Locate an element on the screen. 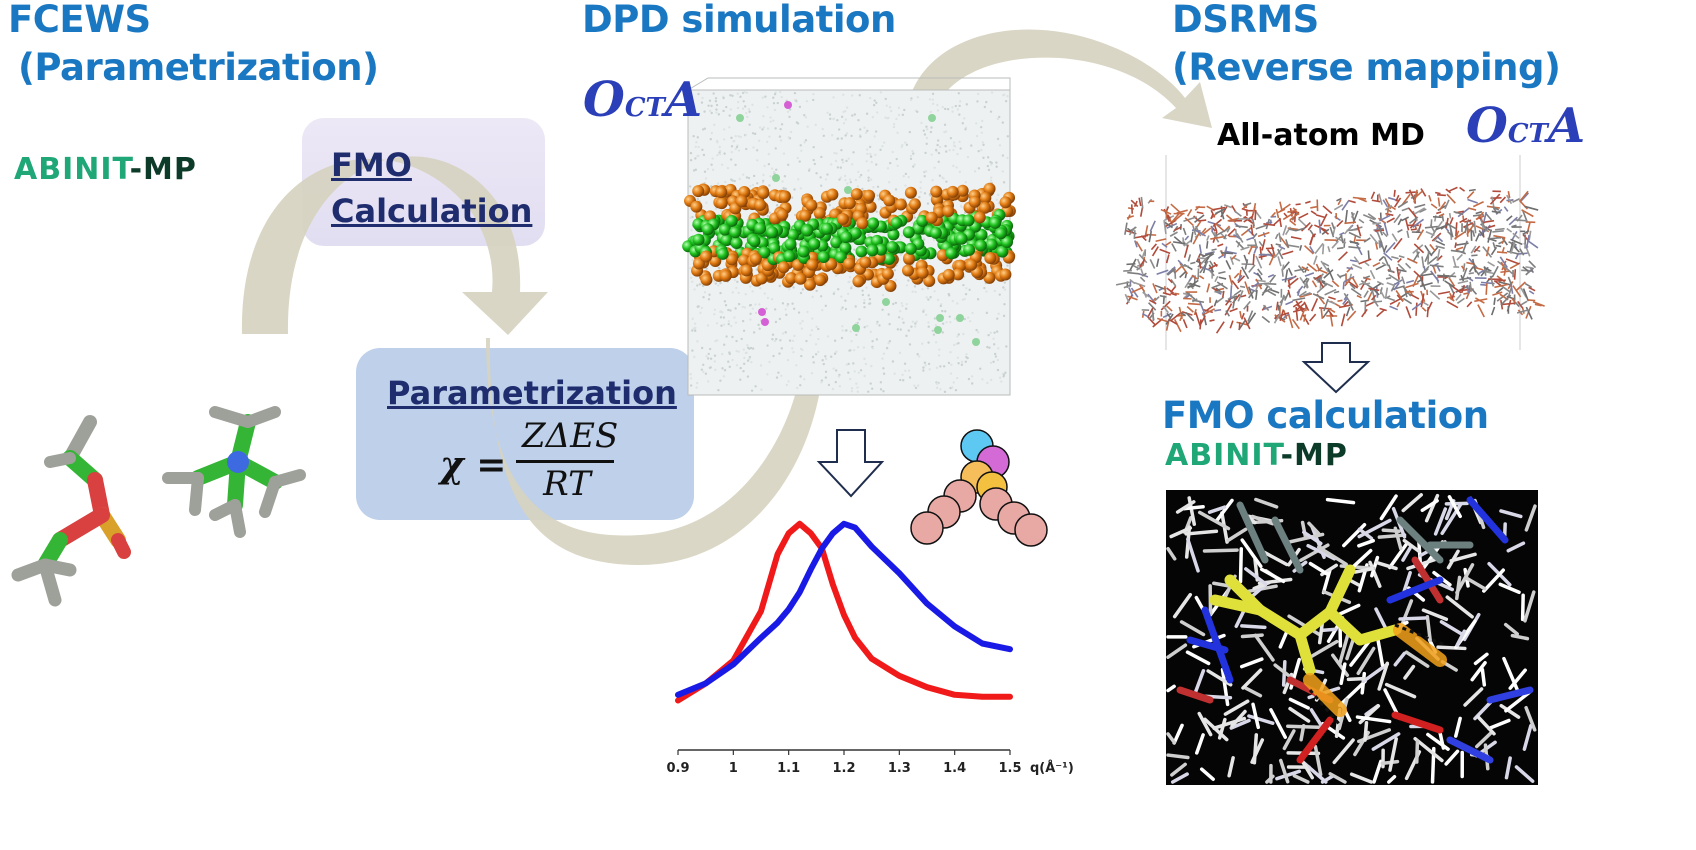  membrane-bilayer is located at coordinates (849, 223).